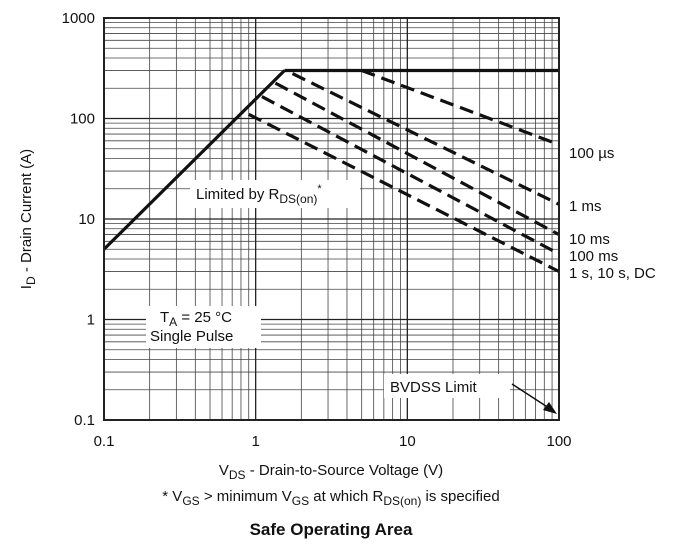 This screenshot has height=547, width=692. I want to click on series-label-100us: 100 µs, so click(591, 153).